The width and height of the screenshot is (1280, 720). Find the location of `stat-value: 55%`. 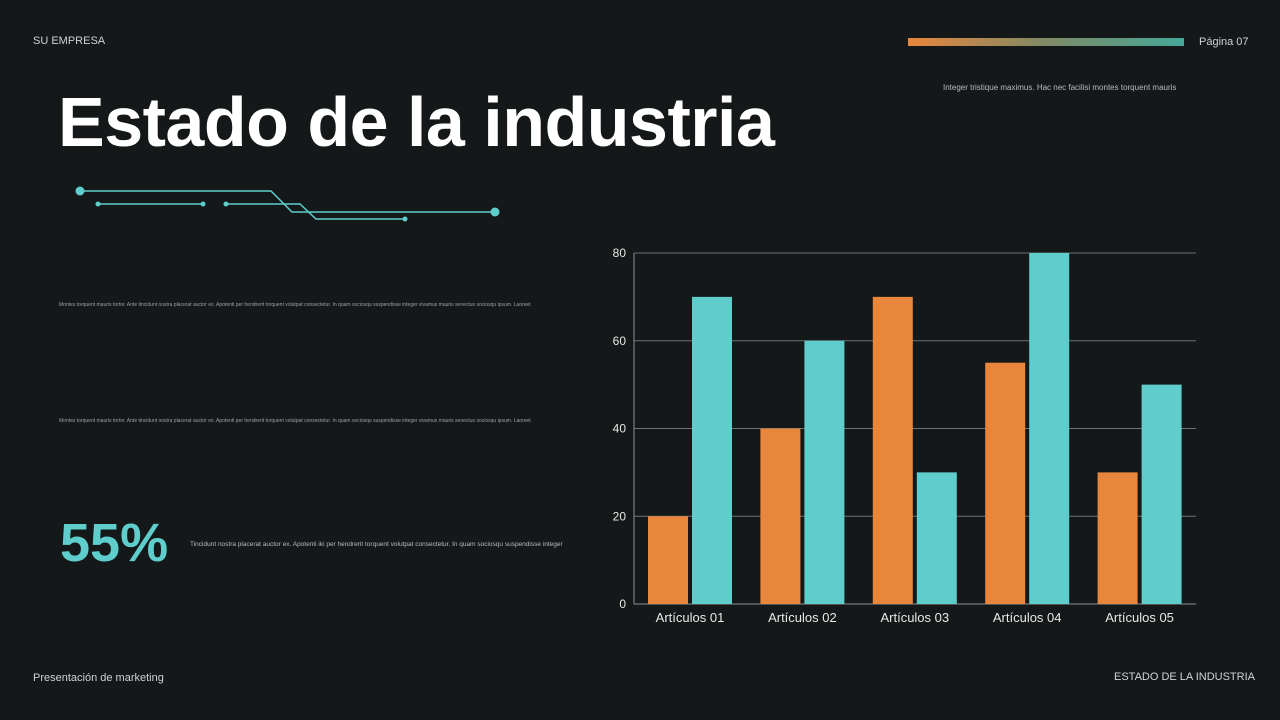

stat-value: 55% is located at coordinates (114, 543).